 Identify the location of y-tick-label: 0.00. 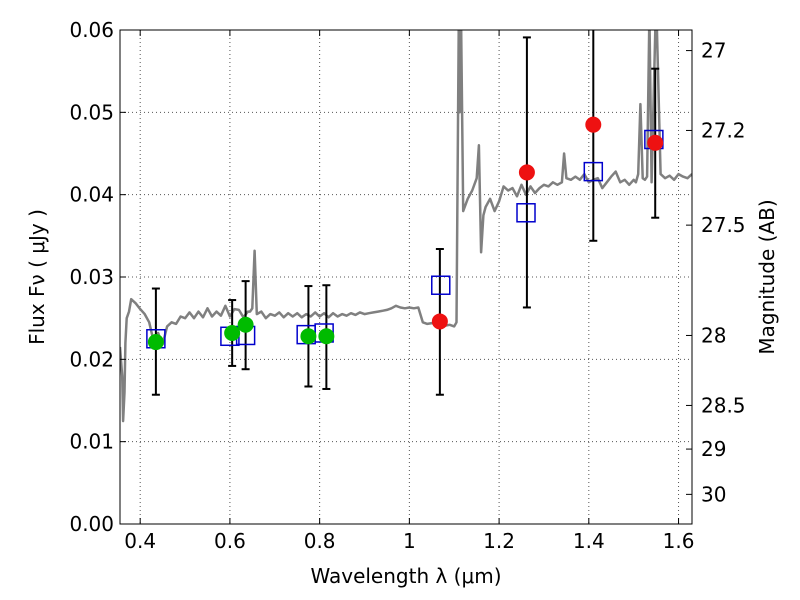
(91, 524).